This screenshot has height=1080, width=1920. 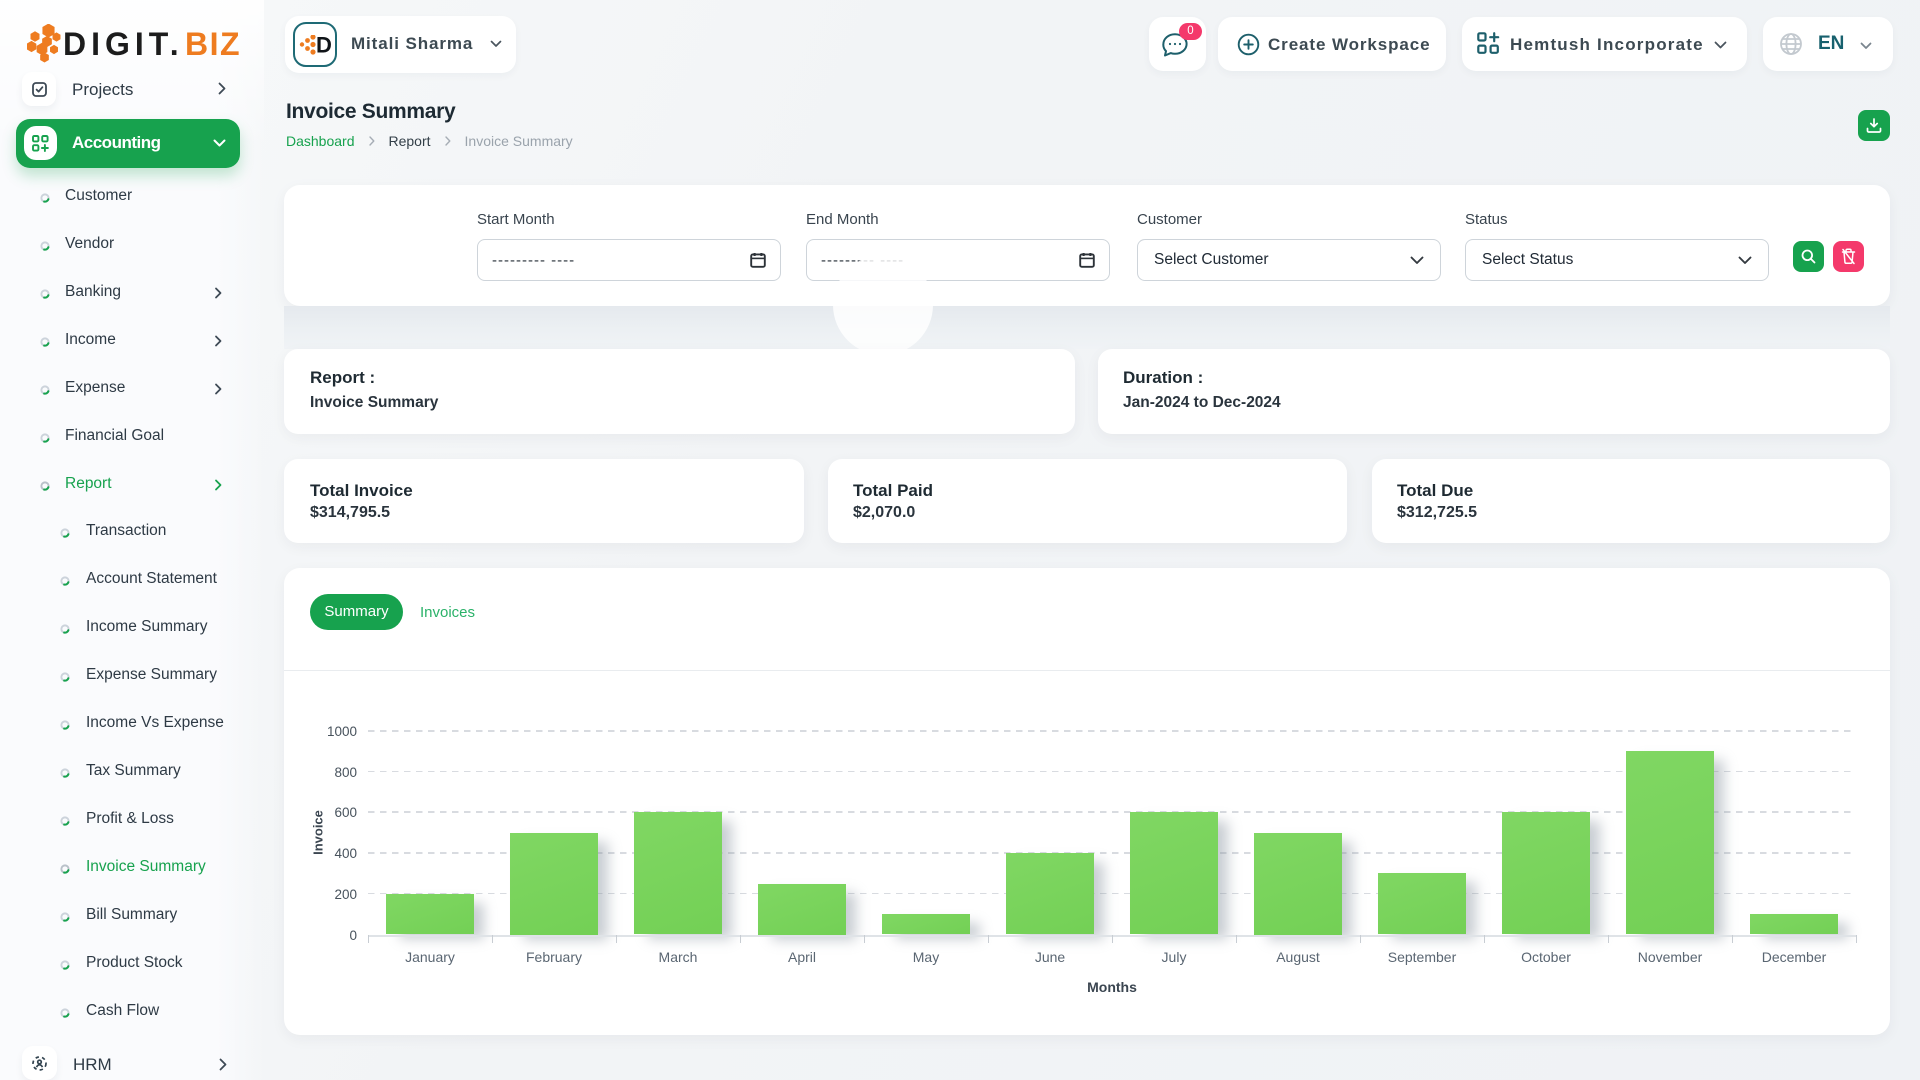 I want to click on svg-text: D, so click(x=323, y=46).